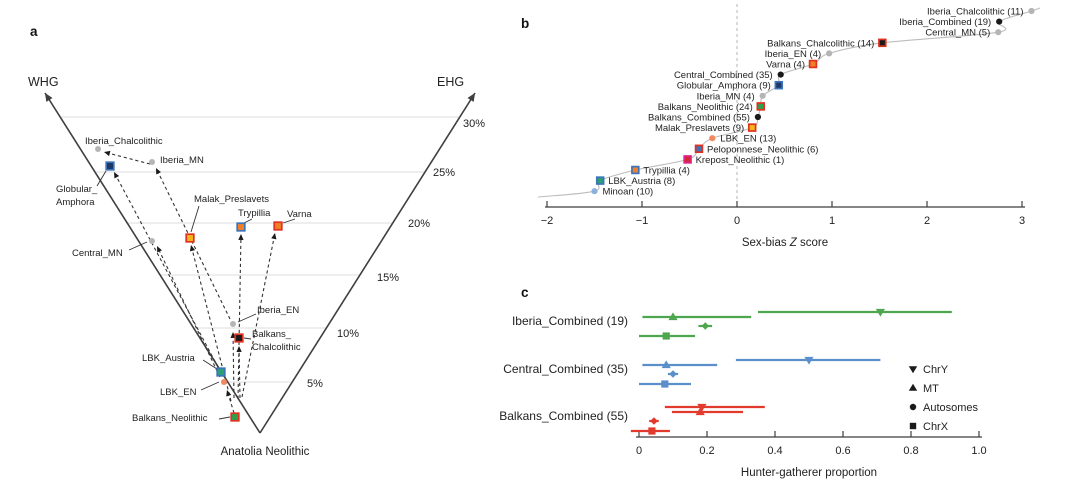 The width and height of the screenshot is (1080, 495). What do you see at coordinates (723, 75) in the screenshot?
I see `b-point-label: Central_Combined (35)` at bounding box center [723, 75].